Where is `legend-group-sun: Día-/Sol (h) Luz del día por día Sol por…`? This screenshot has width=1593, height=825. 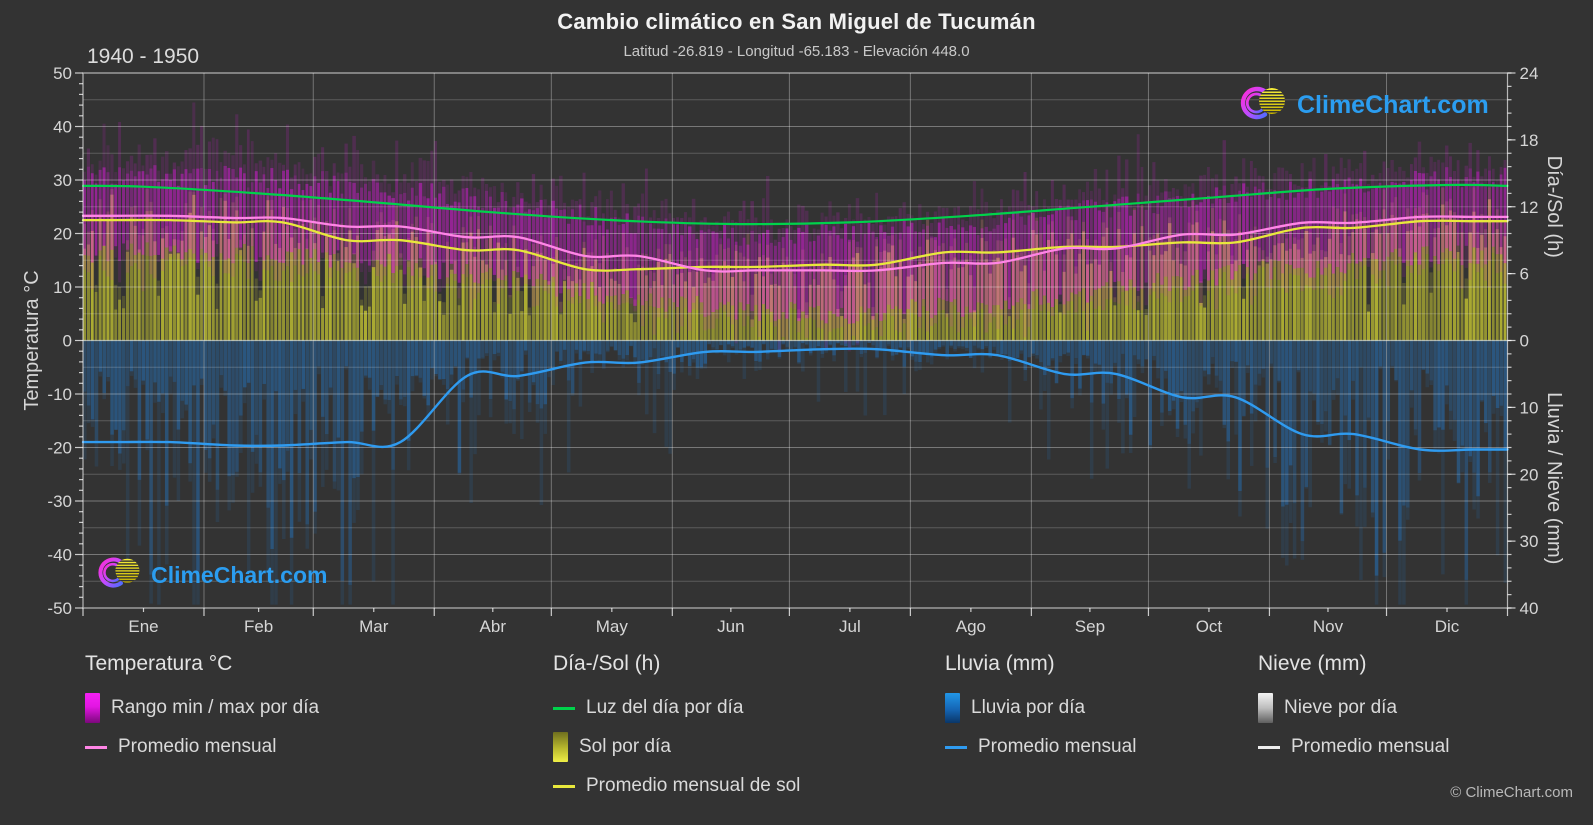 legend-group-sun: Día-/Sol (h) Luz del día por día Sol por… is located at coordinates (676, 731).